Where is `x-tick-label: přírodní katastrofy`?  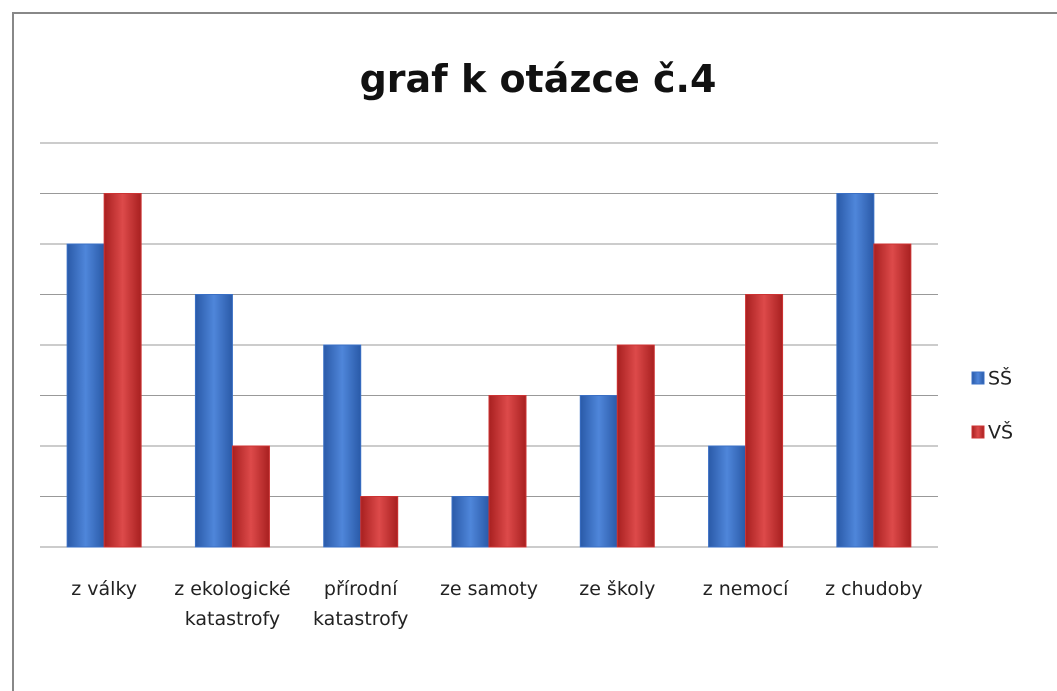
x-tick-label: přírodní katastrofy is located at coordinates (361, 604).